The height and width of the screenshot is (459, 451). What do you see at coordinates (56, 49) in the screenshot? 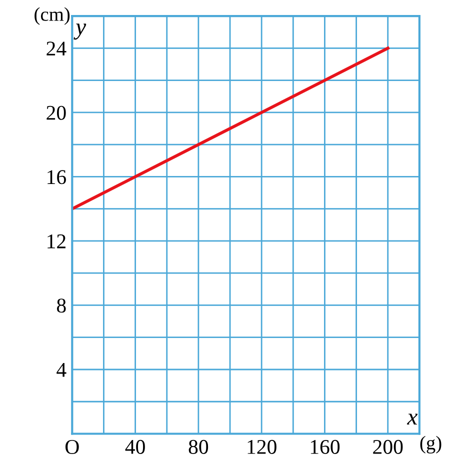
I see `y-tick-label: 24` at bounding box center [56, 49].